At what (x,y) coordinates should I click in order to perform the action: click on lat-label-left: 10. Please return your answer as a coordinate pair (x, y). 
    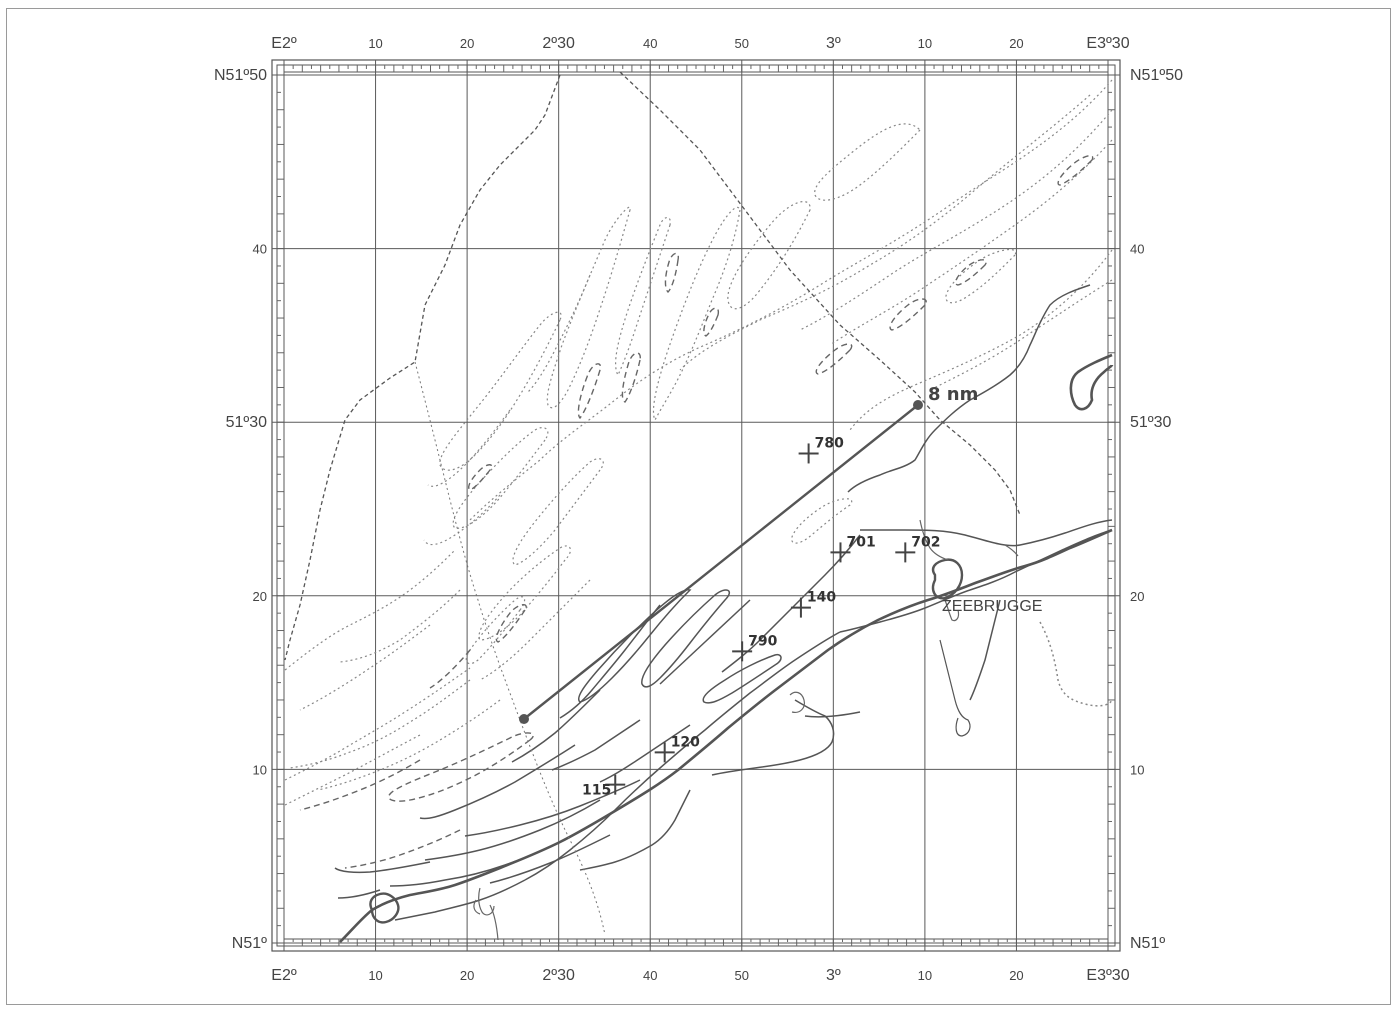
    Looking at the image, I should click on (260, 769).